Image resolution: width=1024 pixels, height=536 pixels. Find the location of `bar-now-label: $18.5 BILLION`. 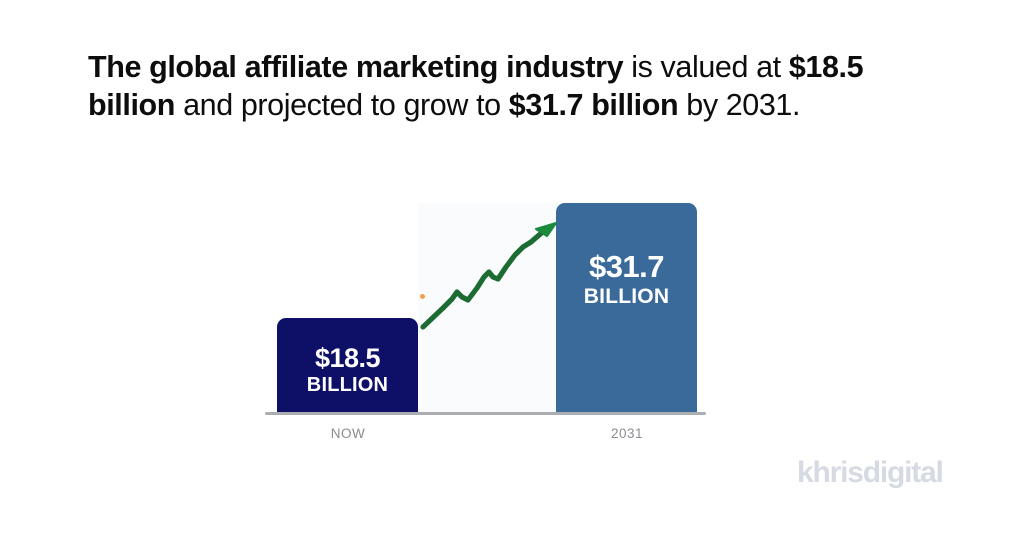

bar-now-label: $18.5 BILLION is located at coordinates (347, 369).